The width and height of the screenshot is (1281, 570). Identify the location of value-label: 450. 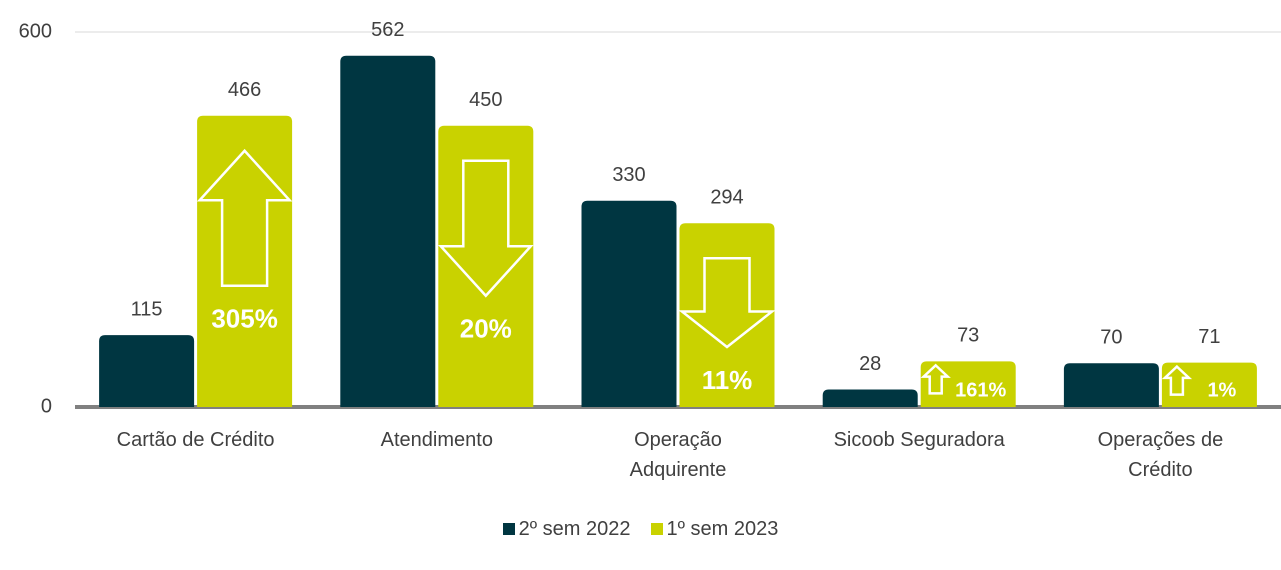
(485, 100).